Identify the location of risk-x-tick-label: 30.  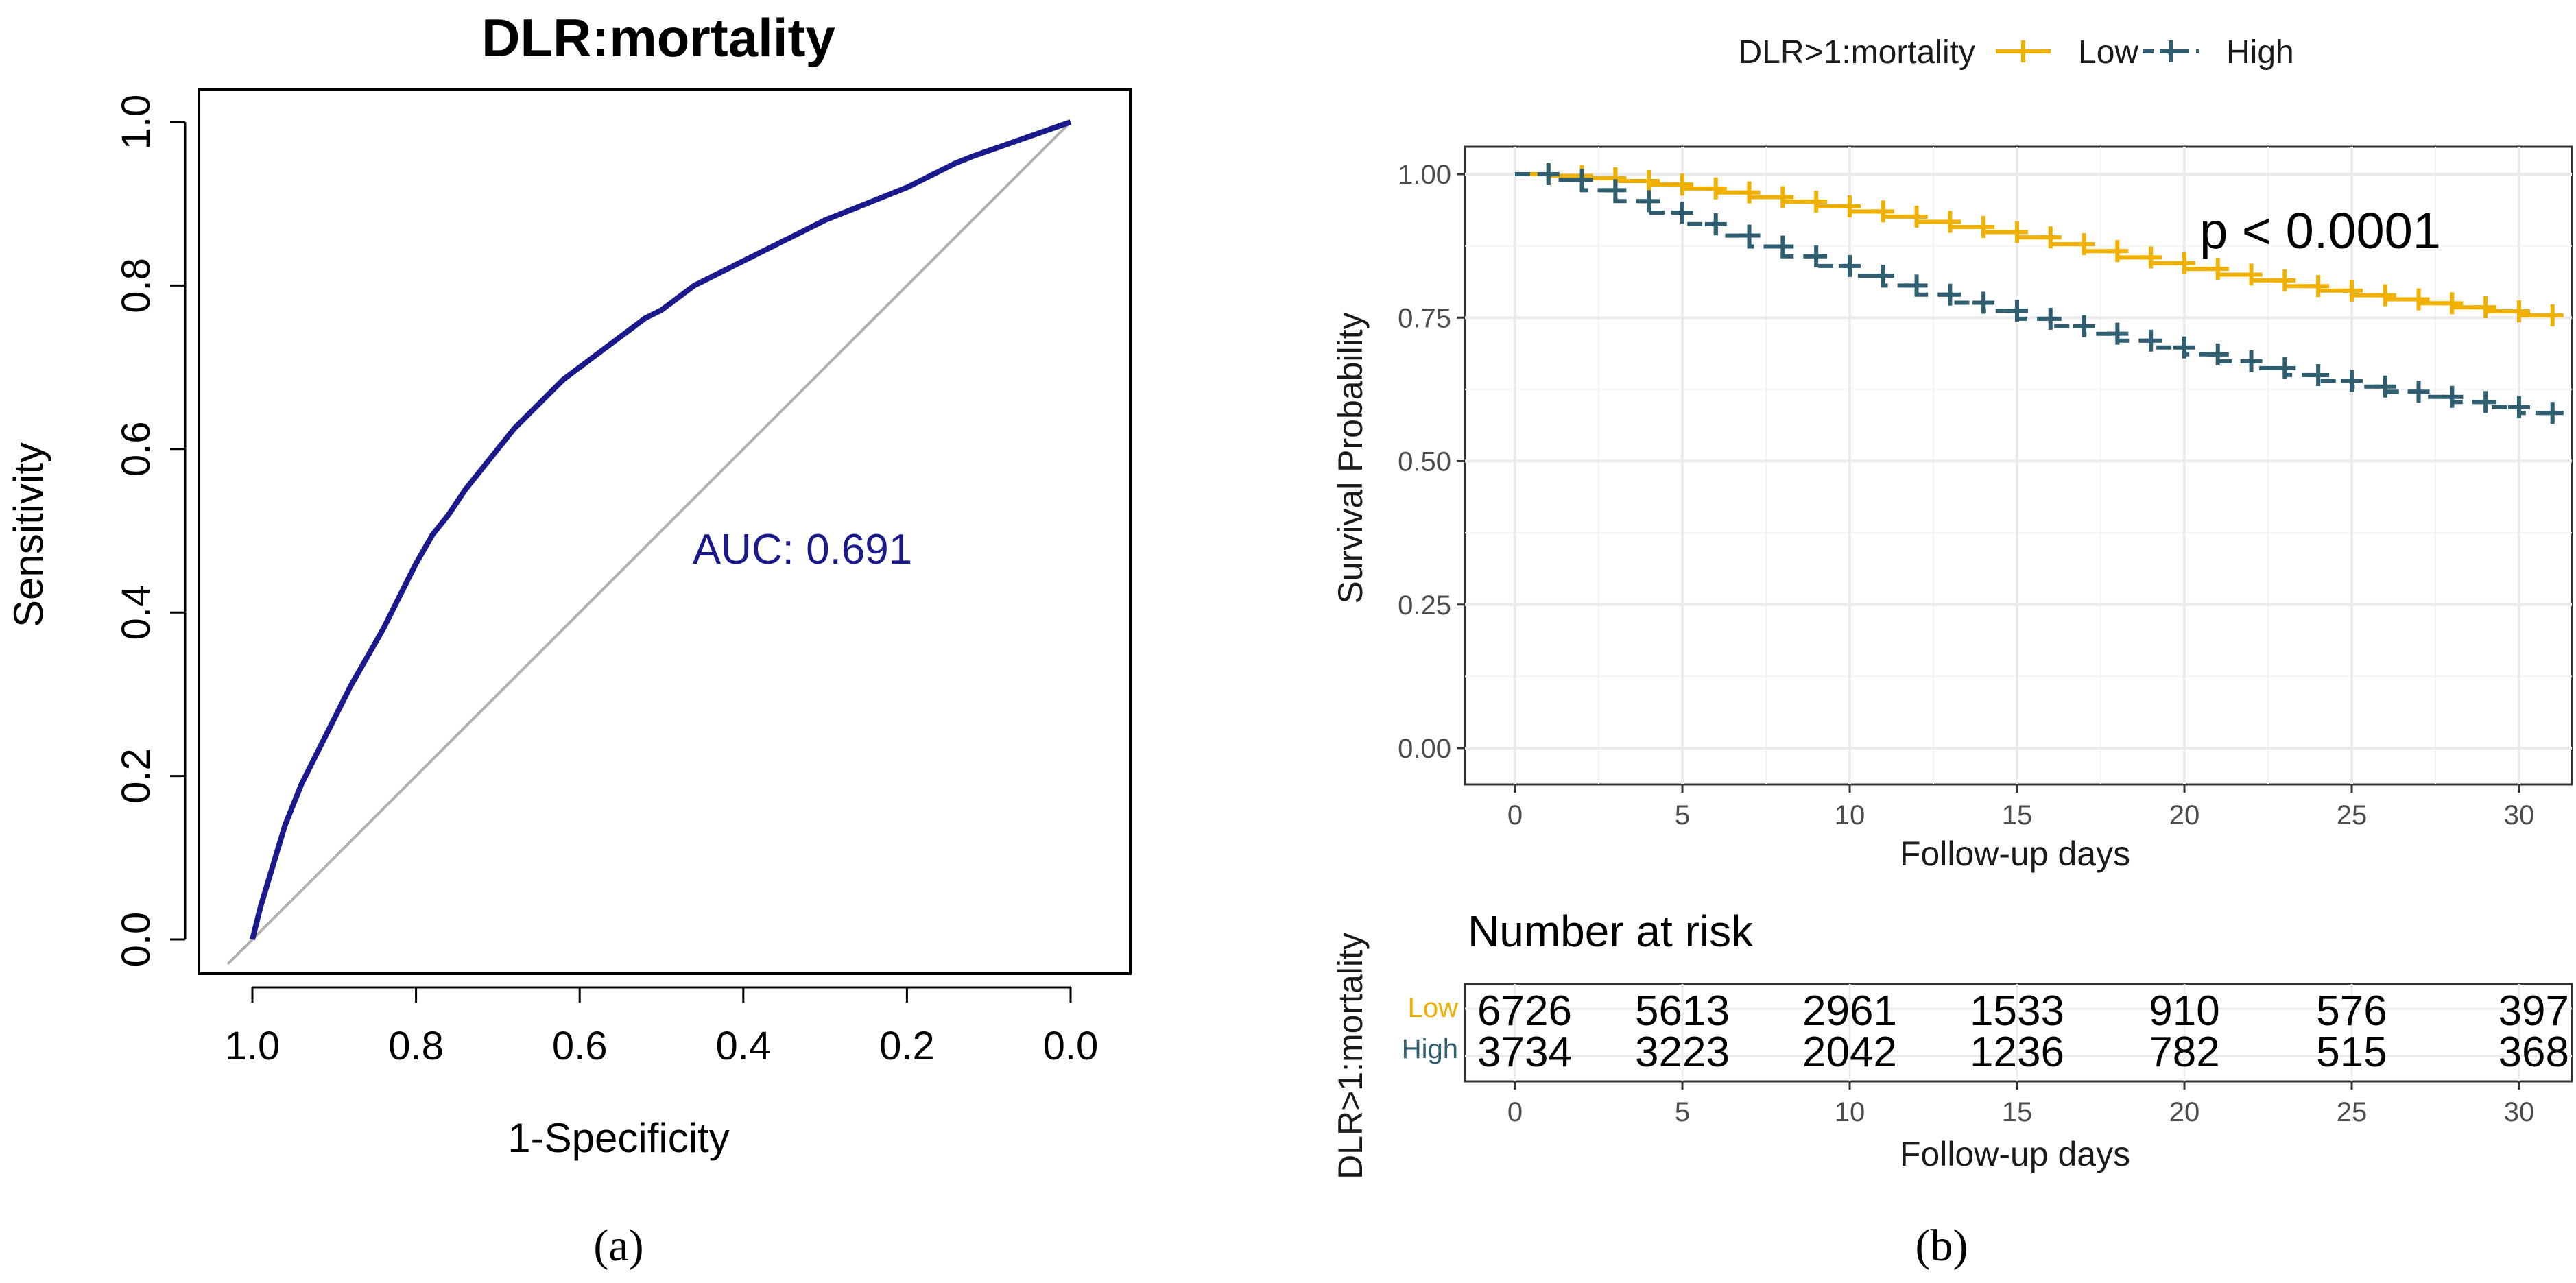
(2519, 1112).